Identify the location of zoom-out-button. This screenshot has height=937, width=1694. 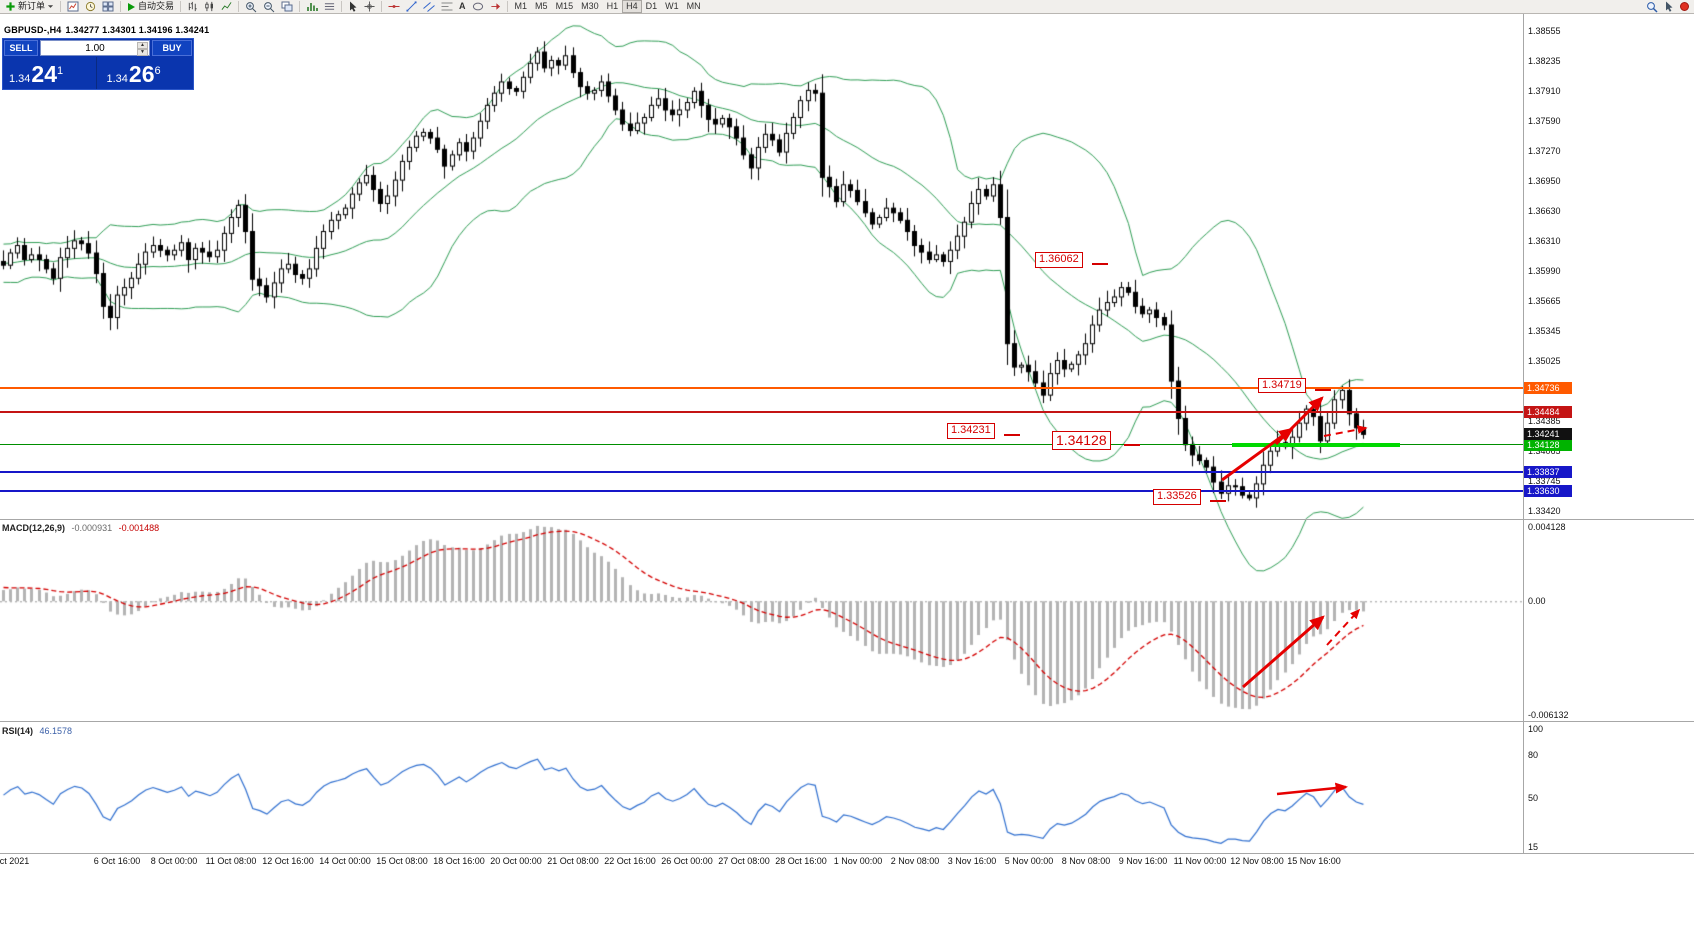
(269, 6).